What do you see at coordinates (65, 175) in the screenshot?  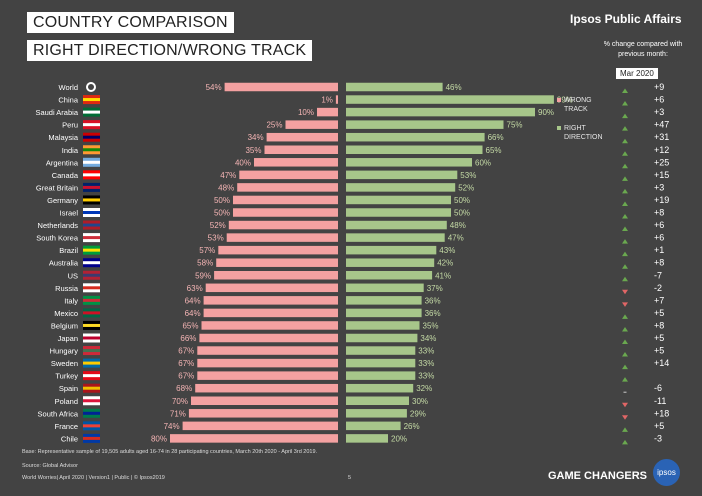 I see `country-label-canada: Canada` at bounding box center [65, 175].